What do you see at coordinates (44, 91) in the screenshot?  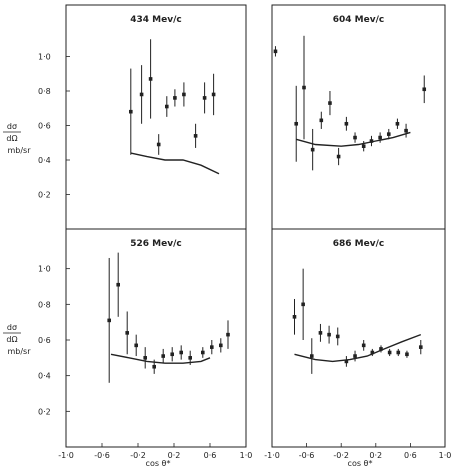 I see `y-tick-label: 0·8` at bounding box center [44, 91].